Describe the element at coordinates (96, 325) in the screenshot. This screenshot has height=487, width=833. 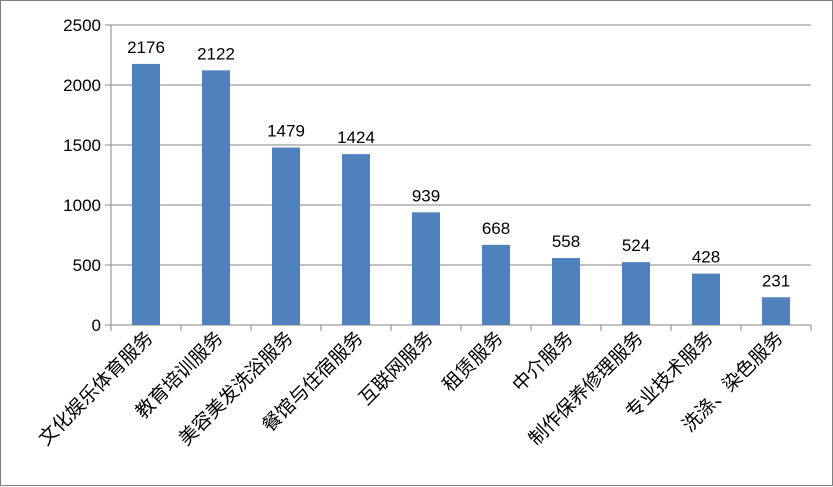
I see `y-tick-label: 0` at that location.